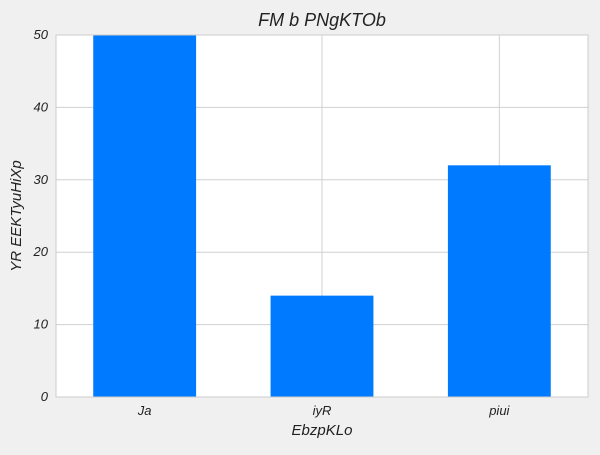 The image size is (600, 455). Describe the element at coordinates (41, 106) in the screenshot. I see `y-tick-label: 40` at that location.